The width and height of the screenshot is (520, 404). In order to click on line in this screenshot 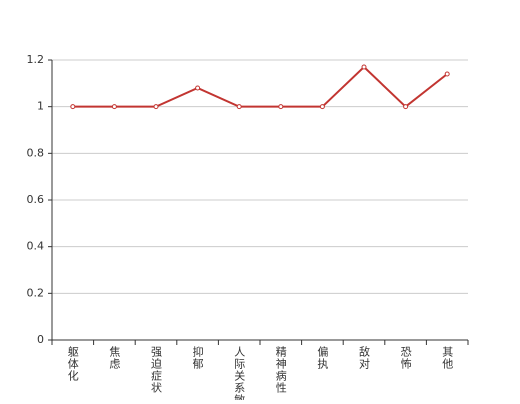, I will do `click(260, 86)`.